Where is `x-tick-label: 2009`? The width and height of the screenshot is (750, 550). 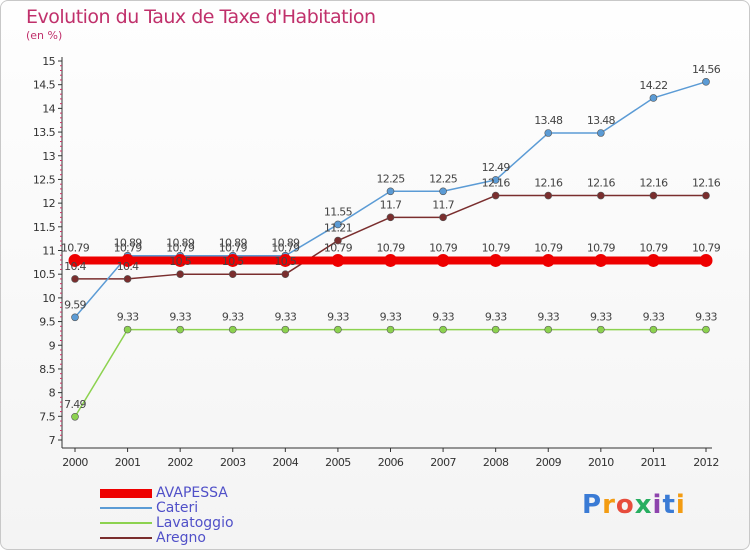 x-tick-label: 2009 is located at coordinates (548, 462).